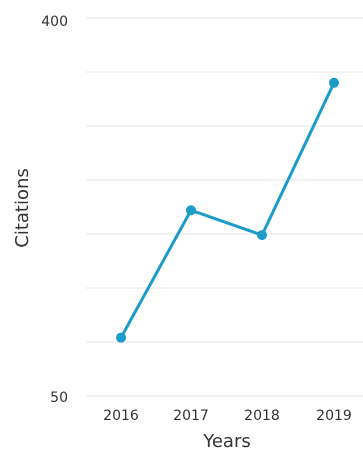  Describe the element at coordinates (226, 441) in the screenshot. I see `x-axis-title: Years` at that location.